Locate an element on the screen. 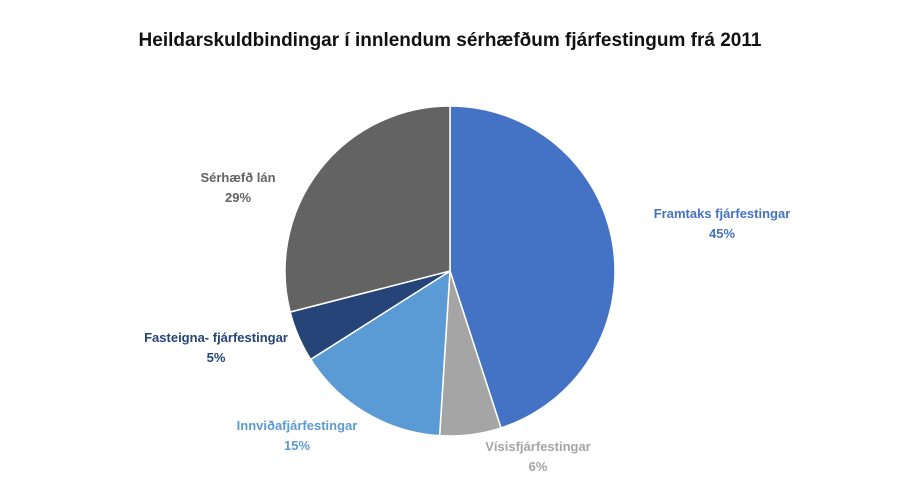 This screenshot has width=900, height=494. slice-name-label: Sérhæfð lán is located at coordinates (237, 177).